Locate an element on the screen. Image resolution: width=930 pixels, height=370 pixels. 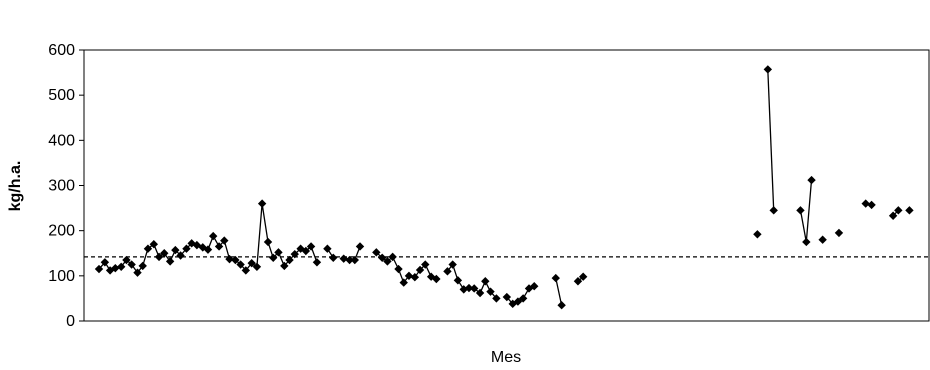
y-tick-label: 0 is located at coordinates (70, 321).